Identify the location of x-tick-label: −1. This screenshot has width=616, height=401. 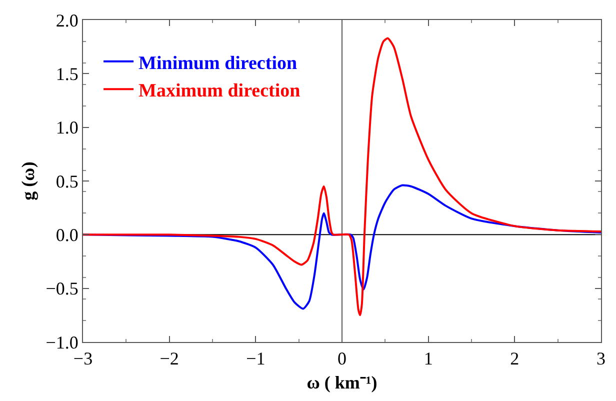
(256, 358).